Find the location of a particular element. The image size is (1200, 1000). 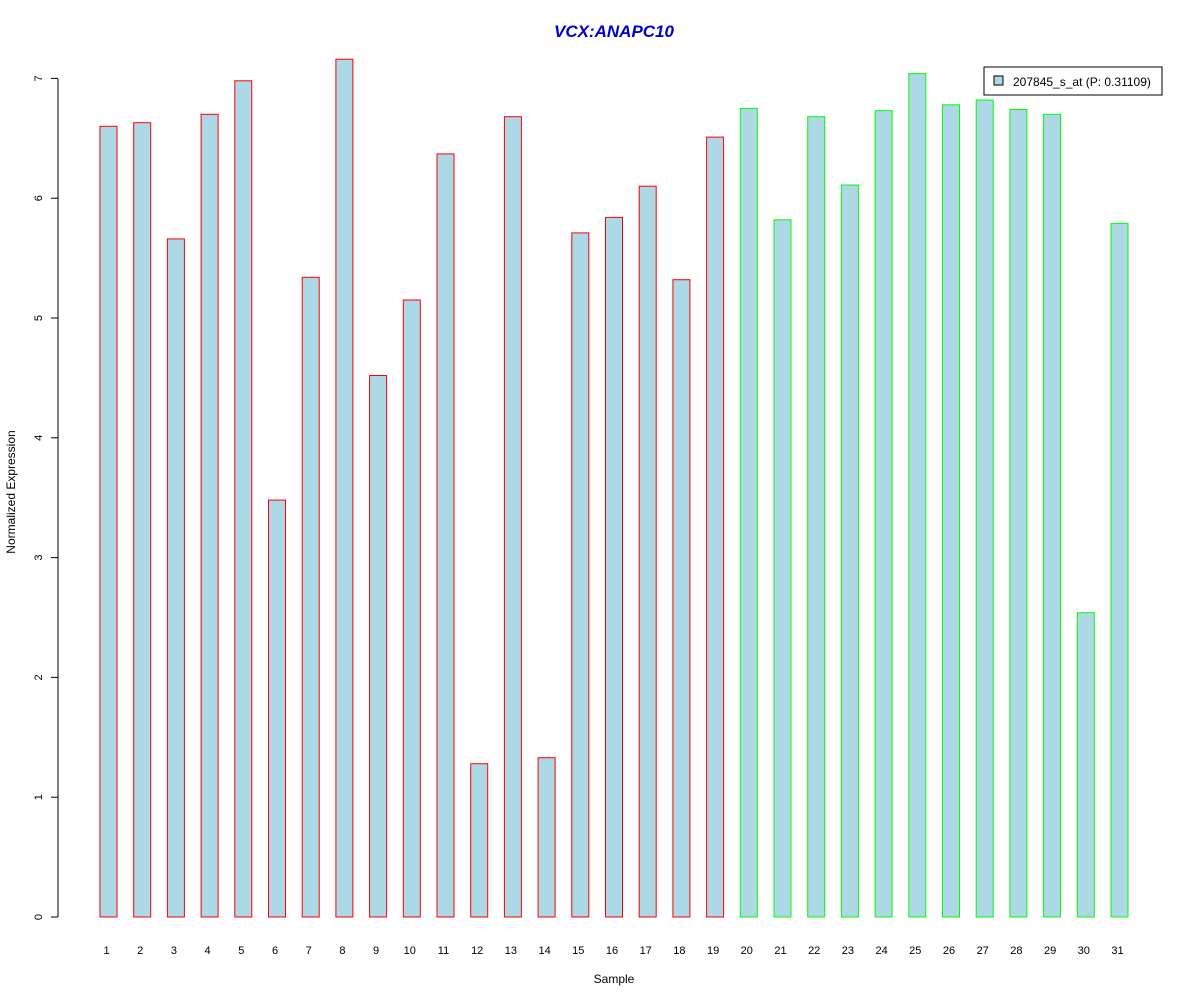

x-tick-label: 18 is located at coordinates (679, 951).